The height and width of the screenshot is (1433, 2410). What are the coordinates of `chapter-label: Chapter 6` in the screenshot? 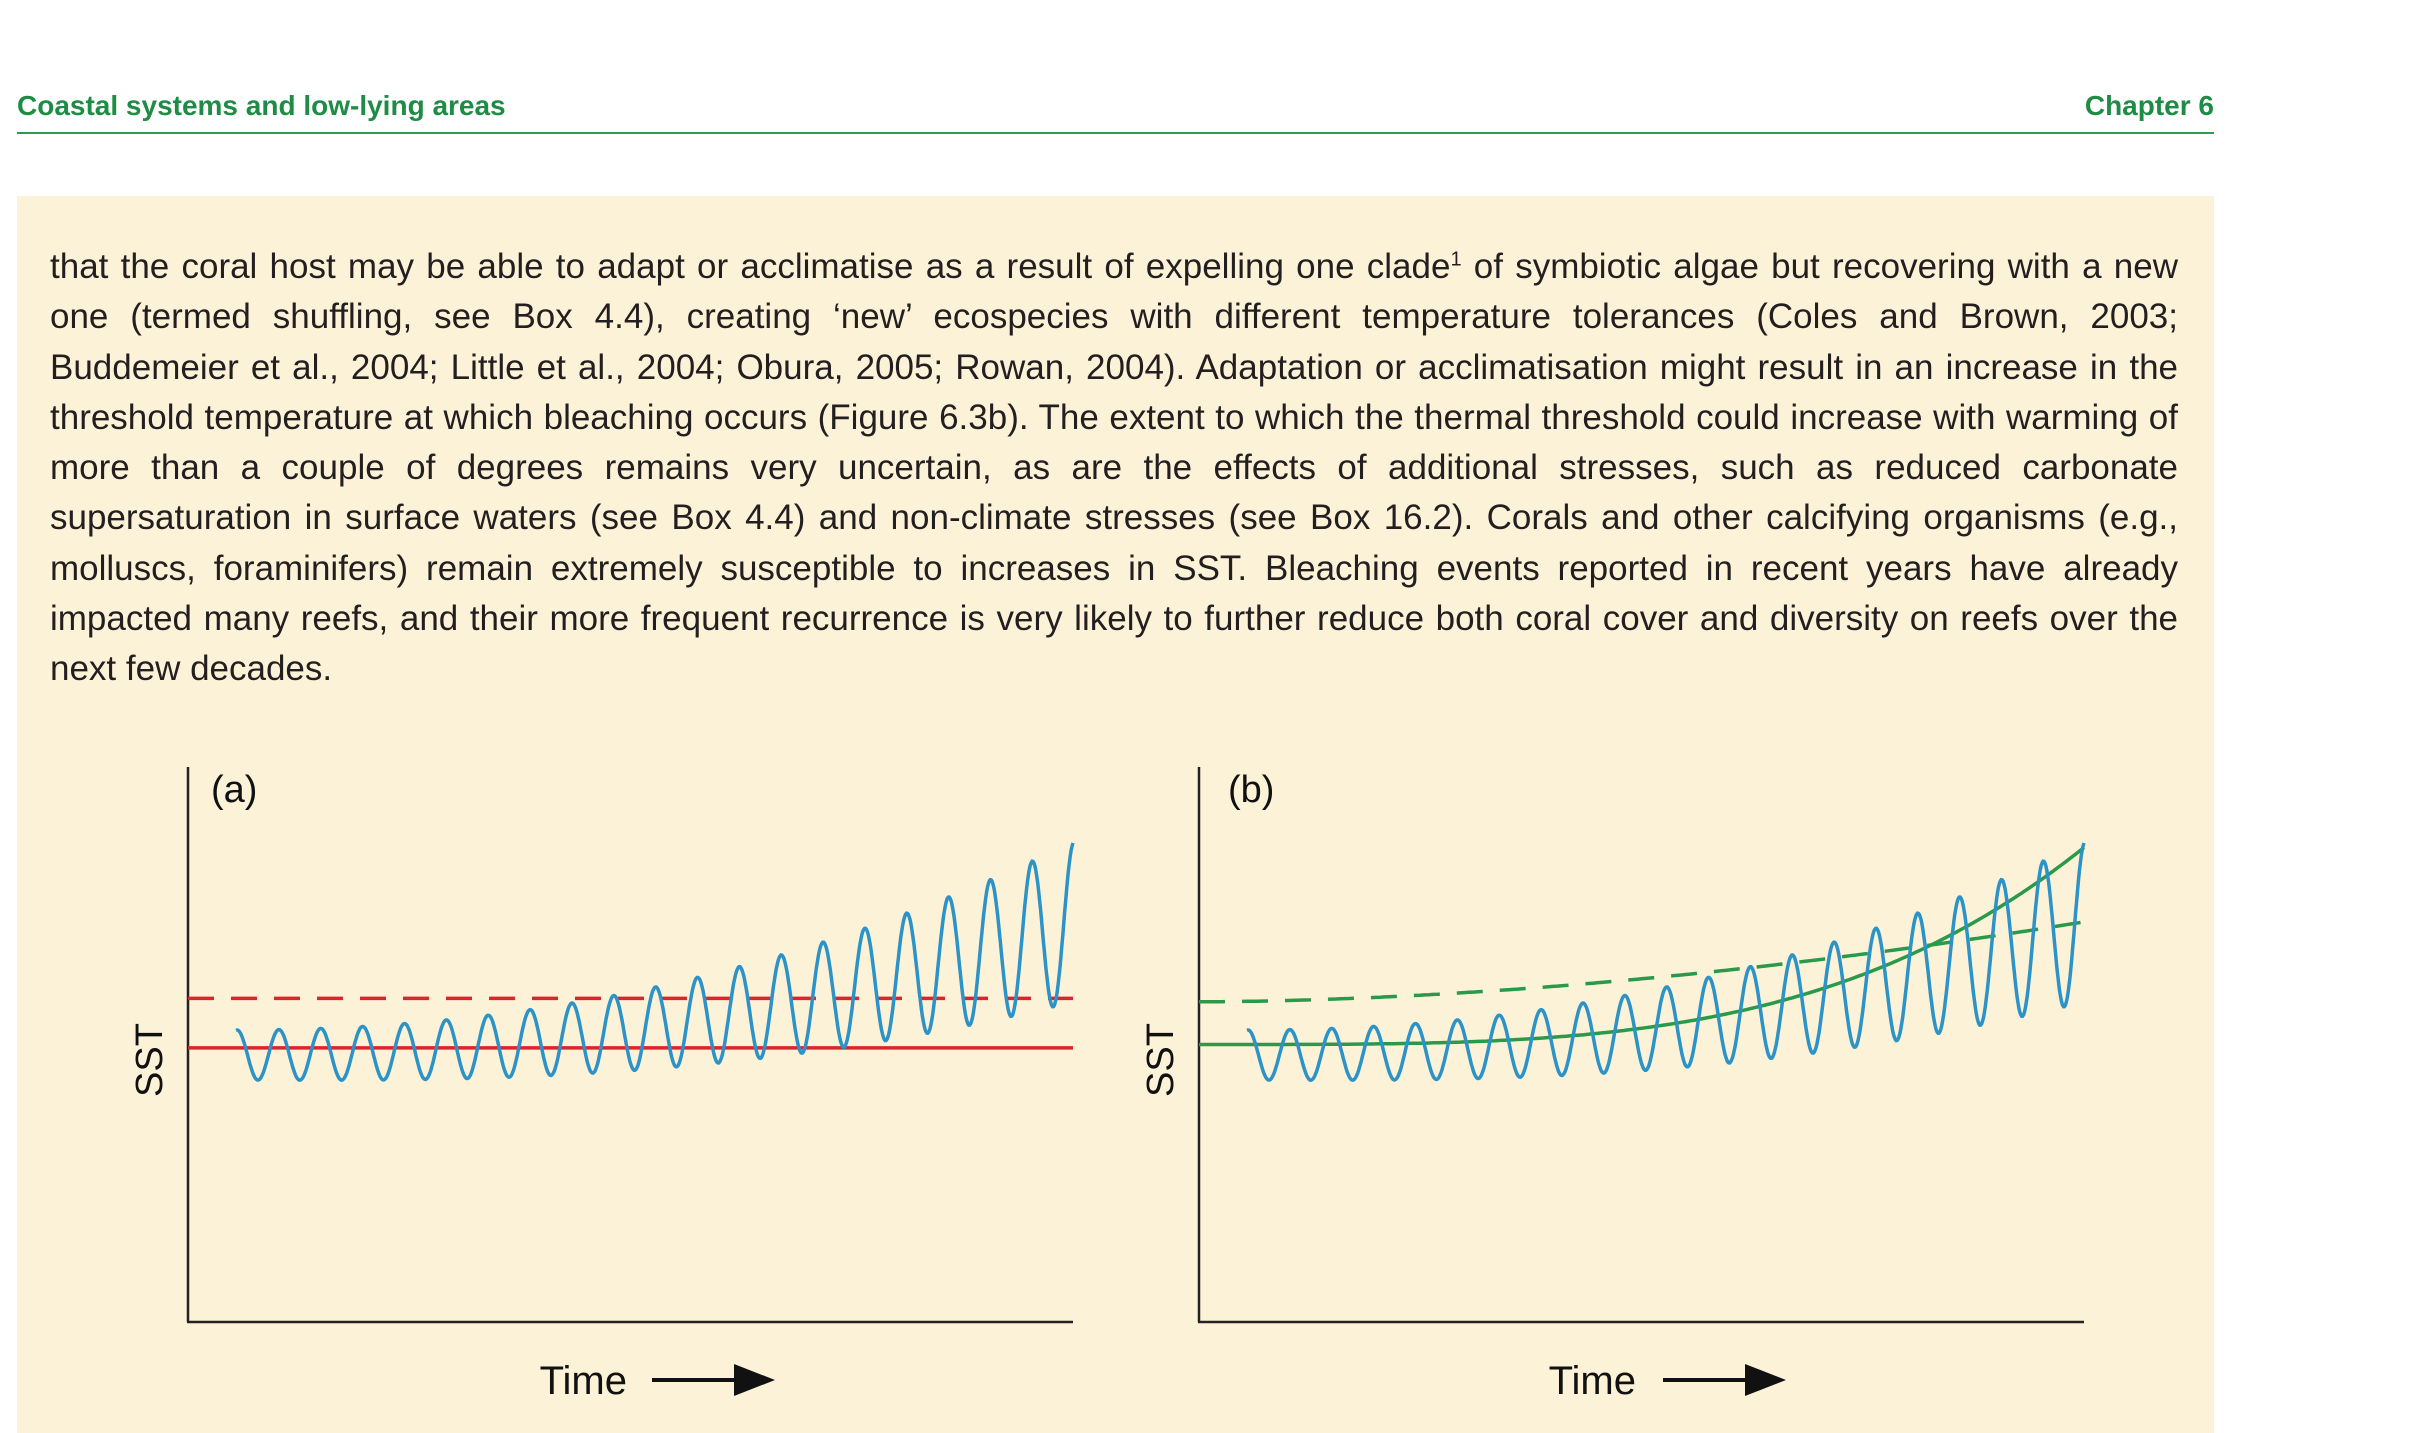 It's located at (2149, 105).